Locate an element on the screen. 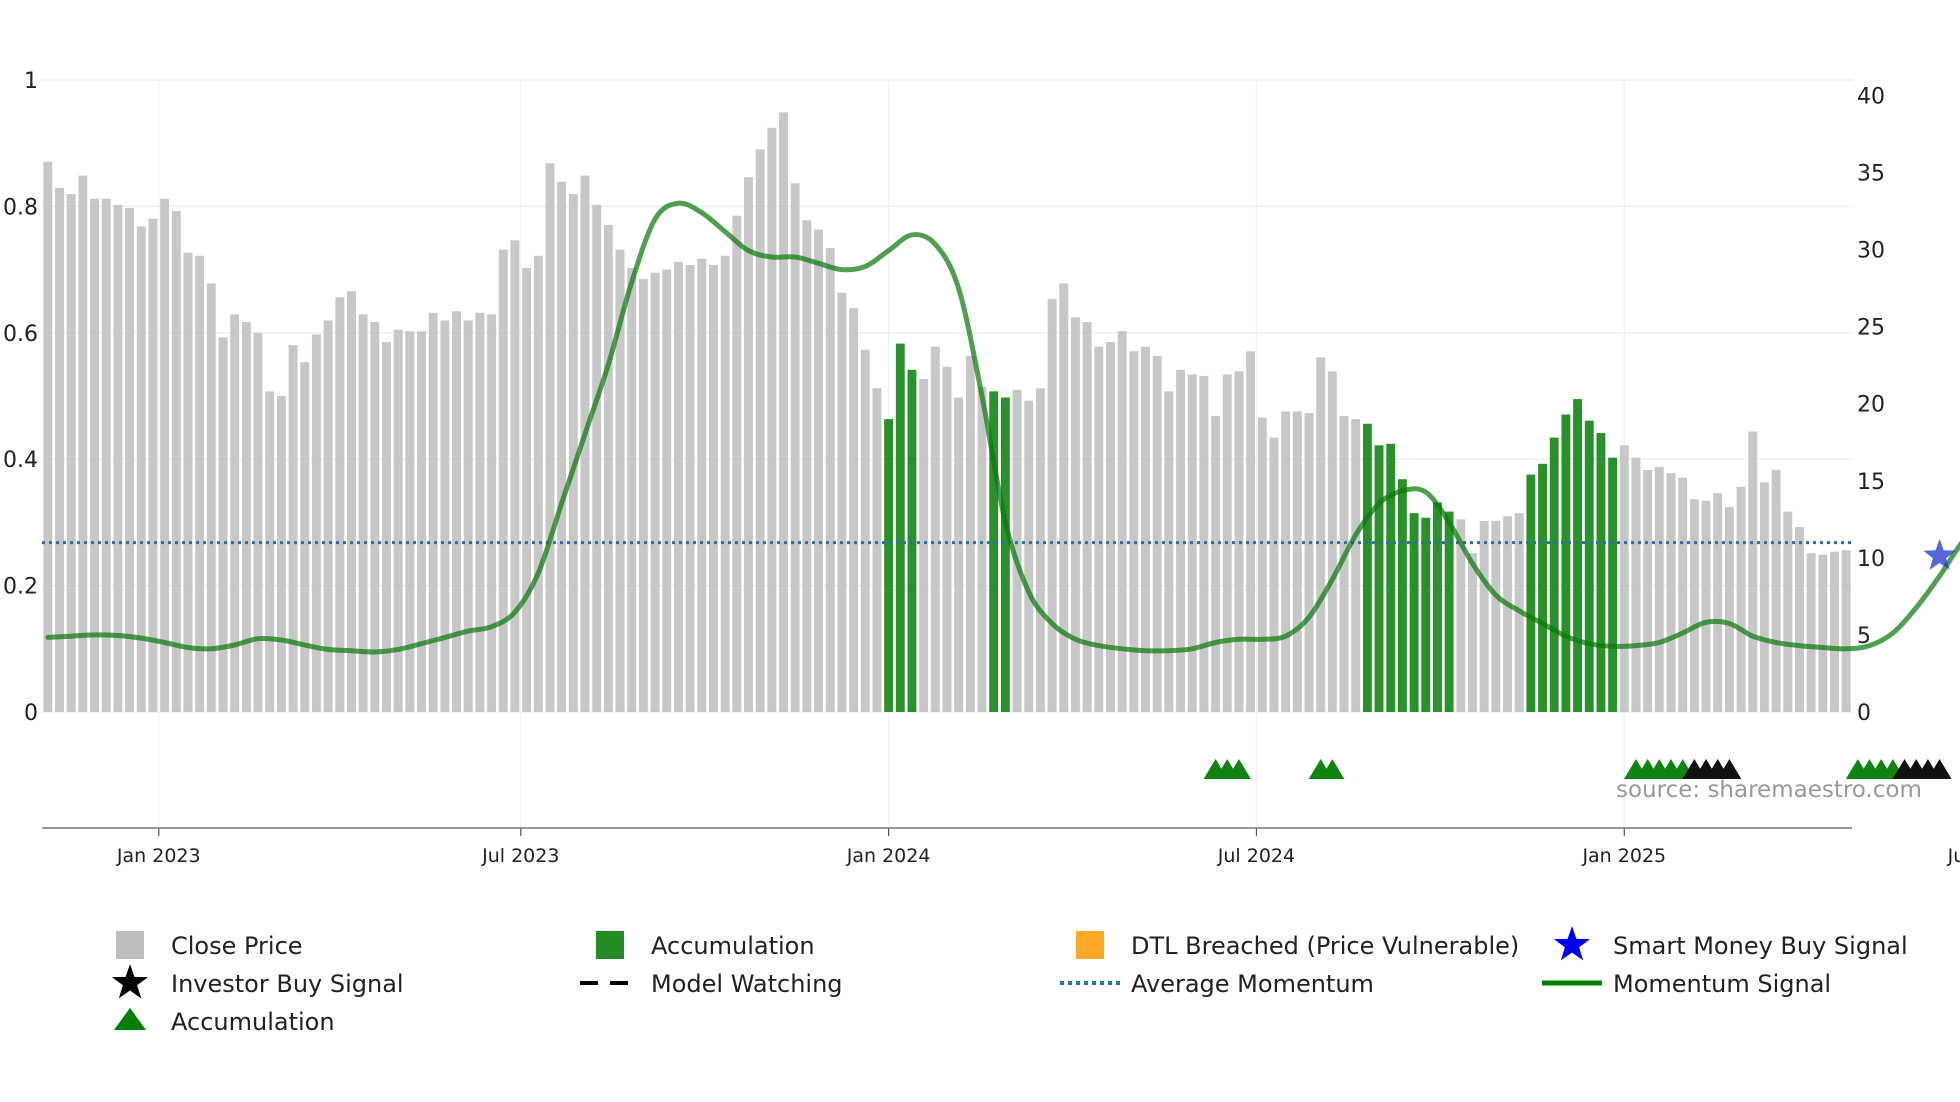 The image size is (1960, 1102). legend-item: Average Momentum is located at coordinates (1217, 984).